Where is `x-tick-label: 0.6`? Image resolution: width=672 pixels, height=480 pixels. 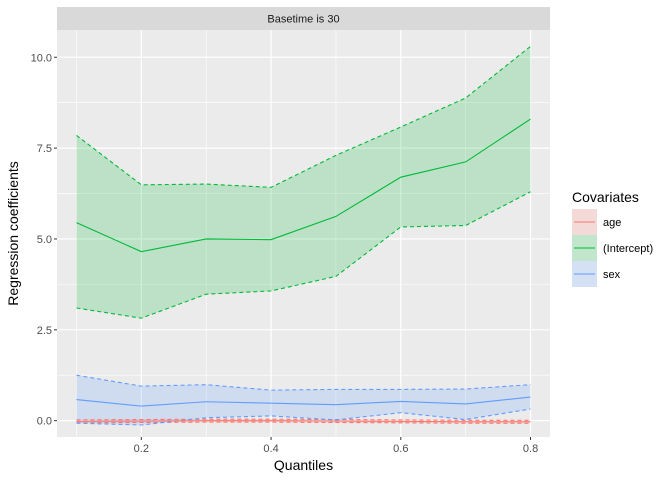
x-tick-label: 0.6 is located at coordinates (400, 449).